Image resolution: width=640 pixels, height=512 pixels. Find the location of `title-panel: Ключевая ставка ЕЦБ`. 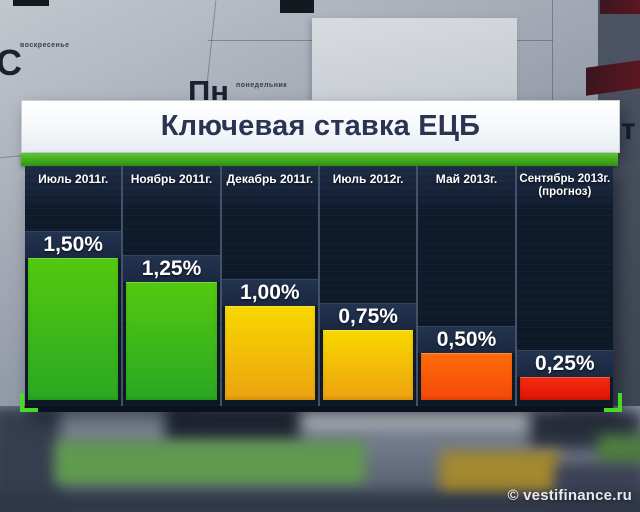

title-panel: Ключевая ставка ЕЦБ is located at coordinates (320, 126).